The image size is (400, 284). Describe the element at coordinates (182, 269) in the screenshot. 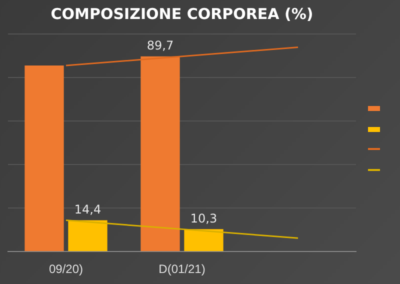

I see `x-tick-label: D(01/21)` at that location.